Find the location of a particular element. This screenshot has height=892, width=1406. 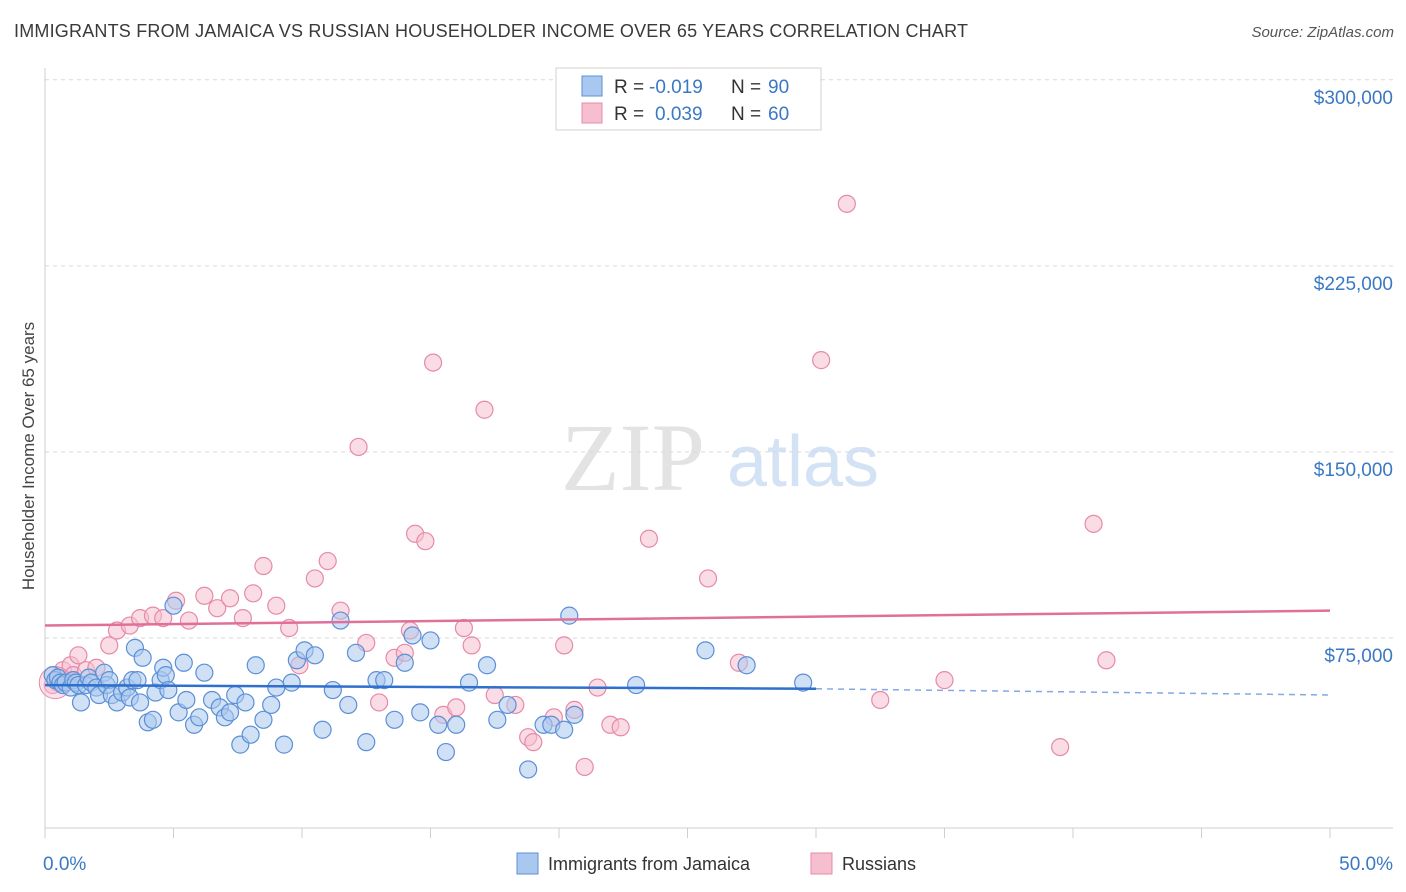

series-legend-label-russians: Russians is located at coordinates (879, 864).